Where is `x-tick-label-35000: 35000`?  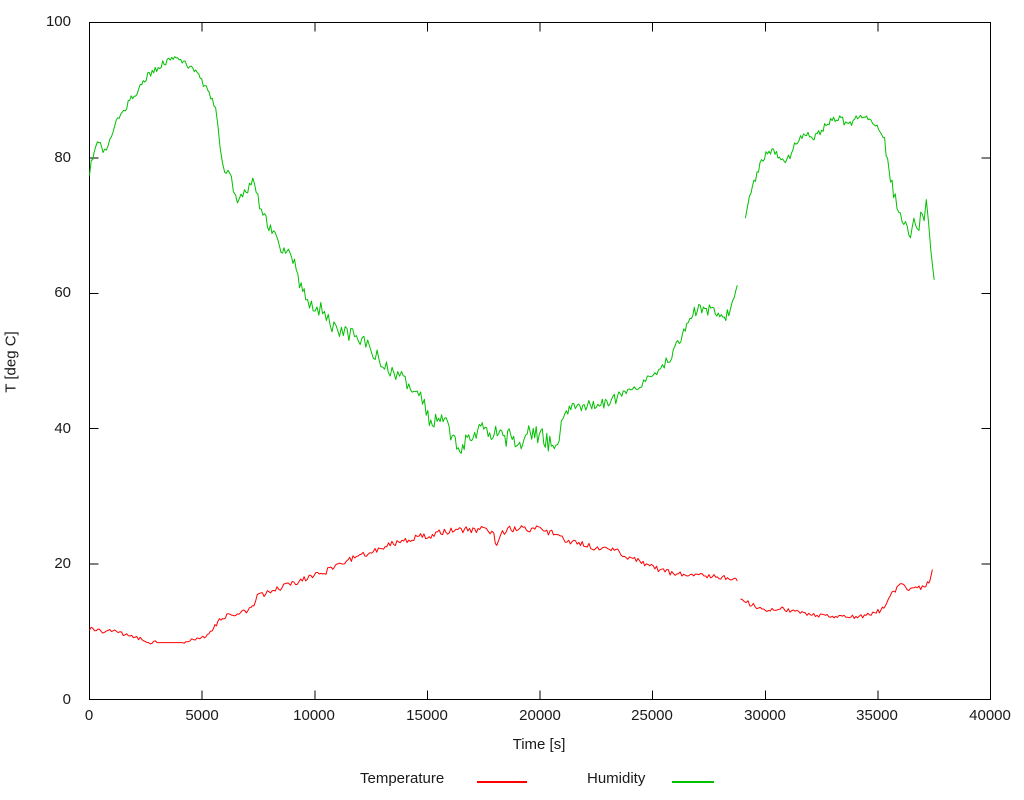 x-tick-label-35000: 35000 is located at coordinates (877, 715).